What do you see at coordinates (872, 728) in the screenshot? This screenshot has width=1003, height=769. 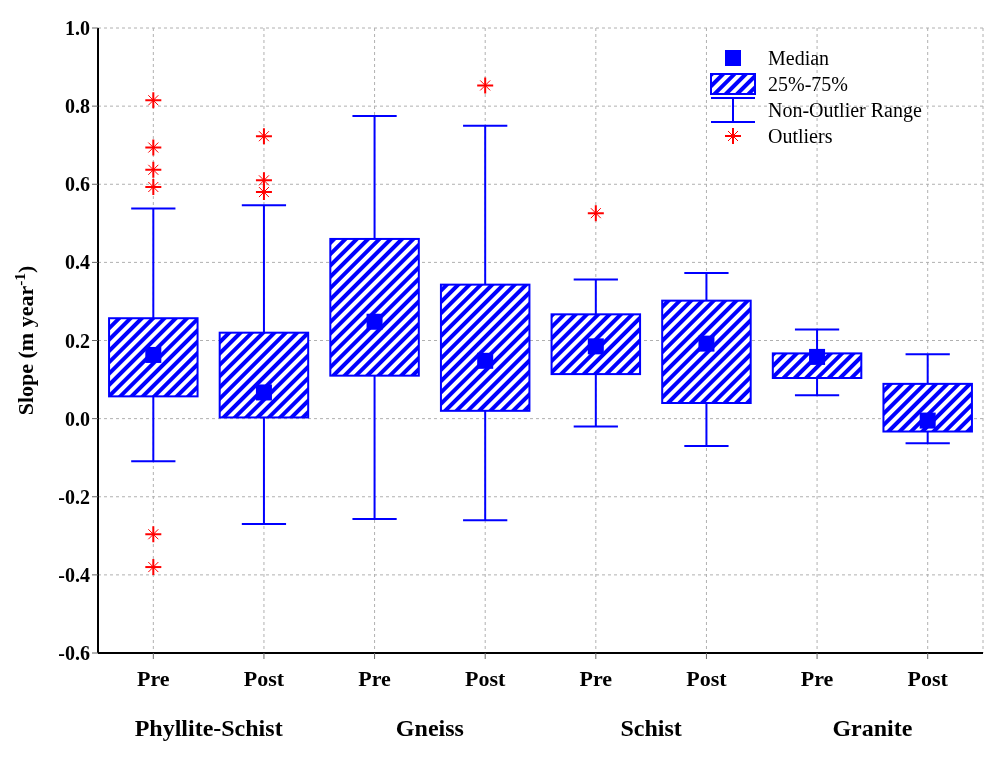 I see `text: Granite` at bounding box center [872, 728].